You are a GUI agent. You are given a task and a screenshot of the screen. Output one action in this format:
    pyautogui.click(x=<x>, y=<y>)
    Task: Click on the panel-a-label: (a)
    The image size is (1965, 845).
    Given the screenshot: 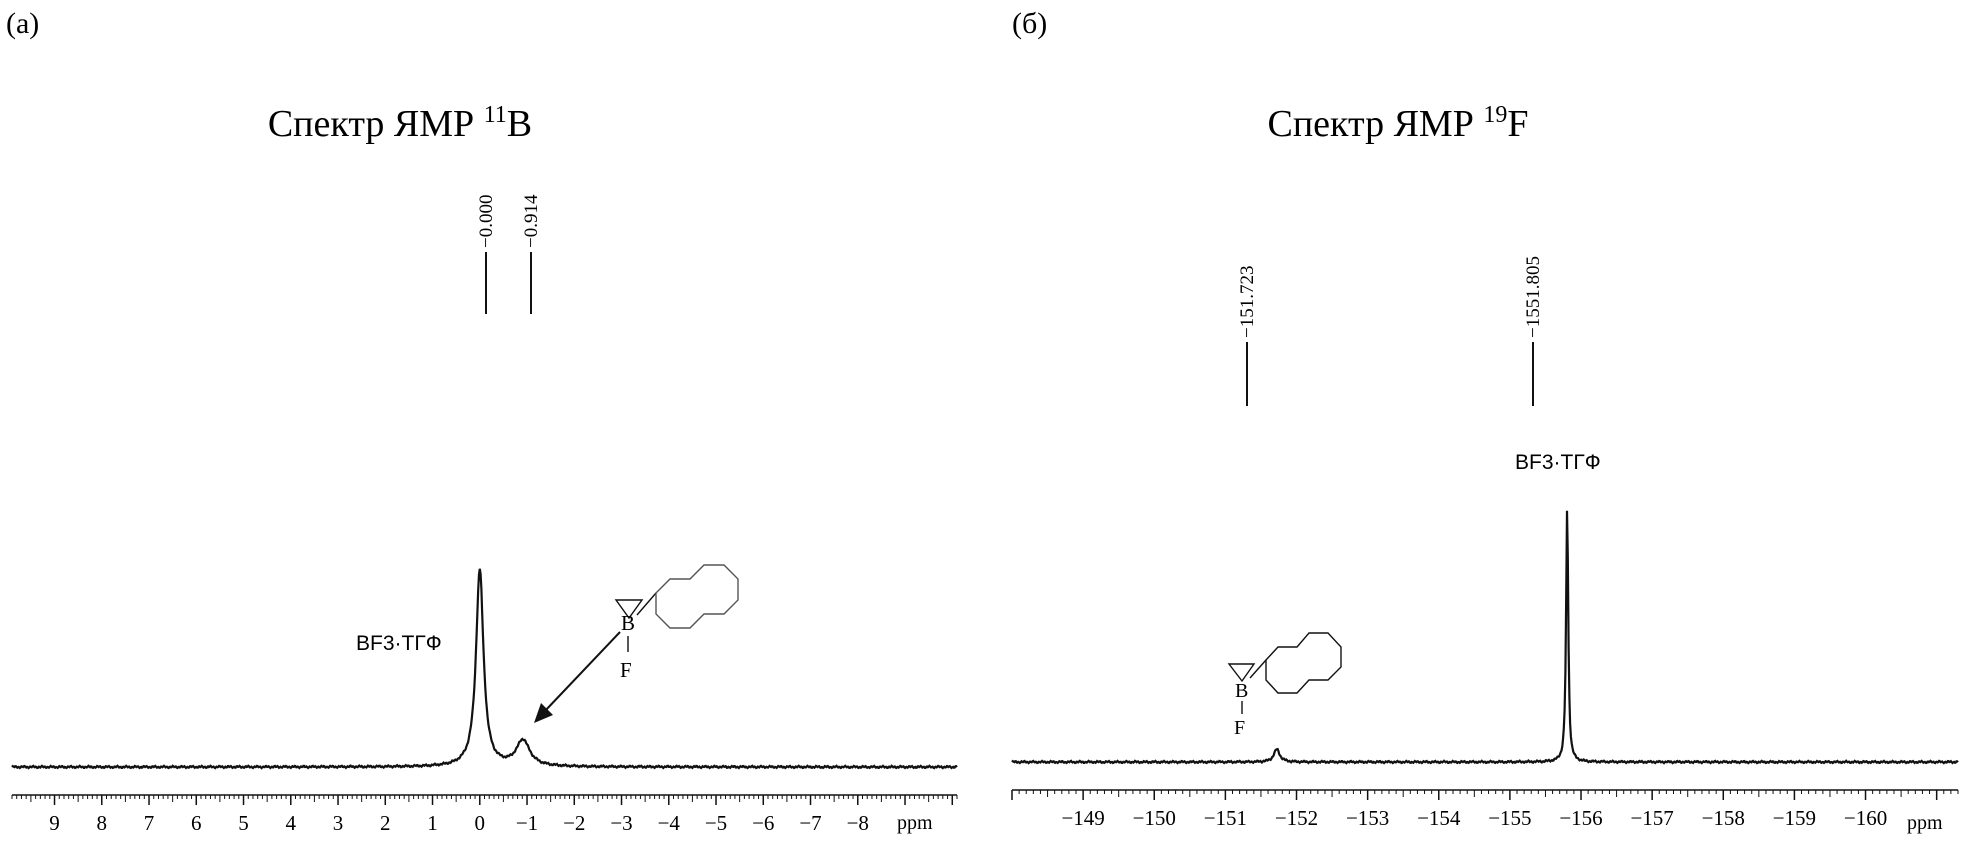 What is the action you would take?
    pyautogui.click(x=22, y=23)
    